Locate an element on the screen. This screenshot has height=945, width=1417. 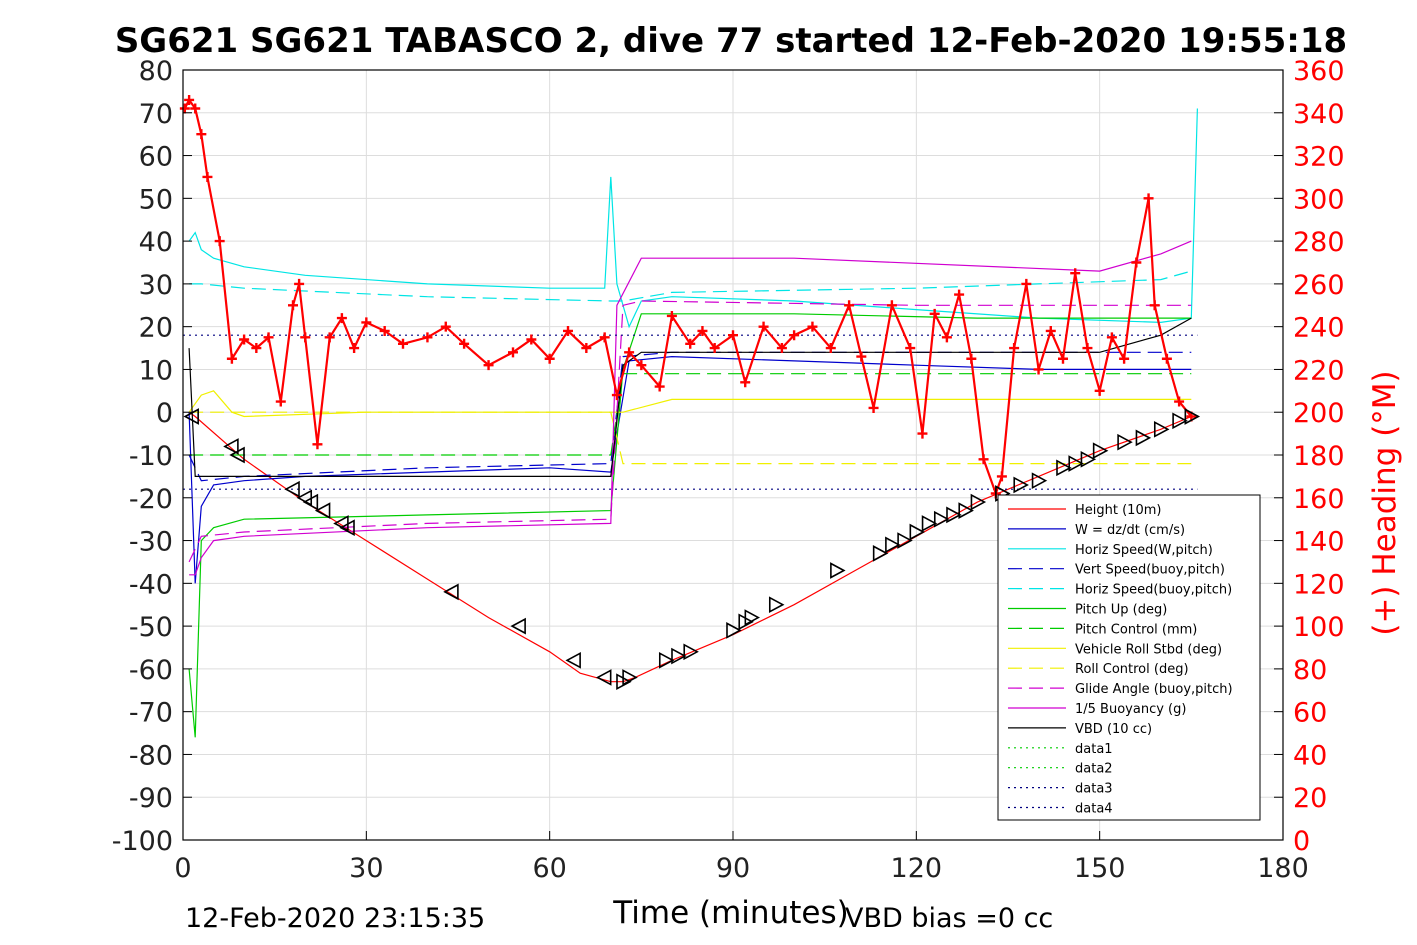
y-right-tick-label: 180 is located at coordinates (1319, 456).